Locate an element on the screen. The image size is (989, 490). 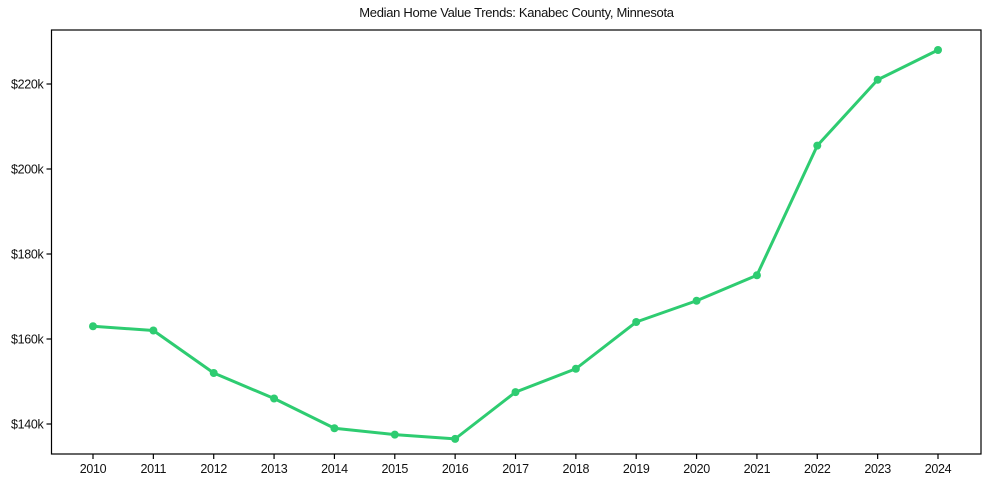
data-point-2012 is located at coordinates (213, 373).